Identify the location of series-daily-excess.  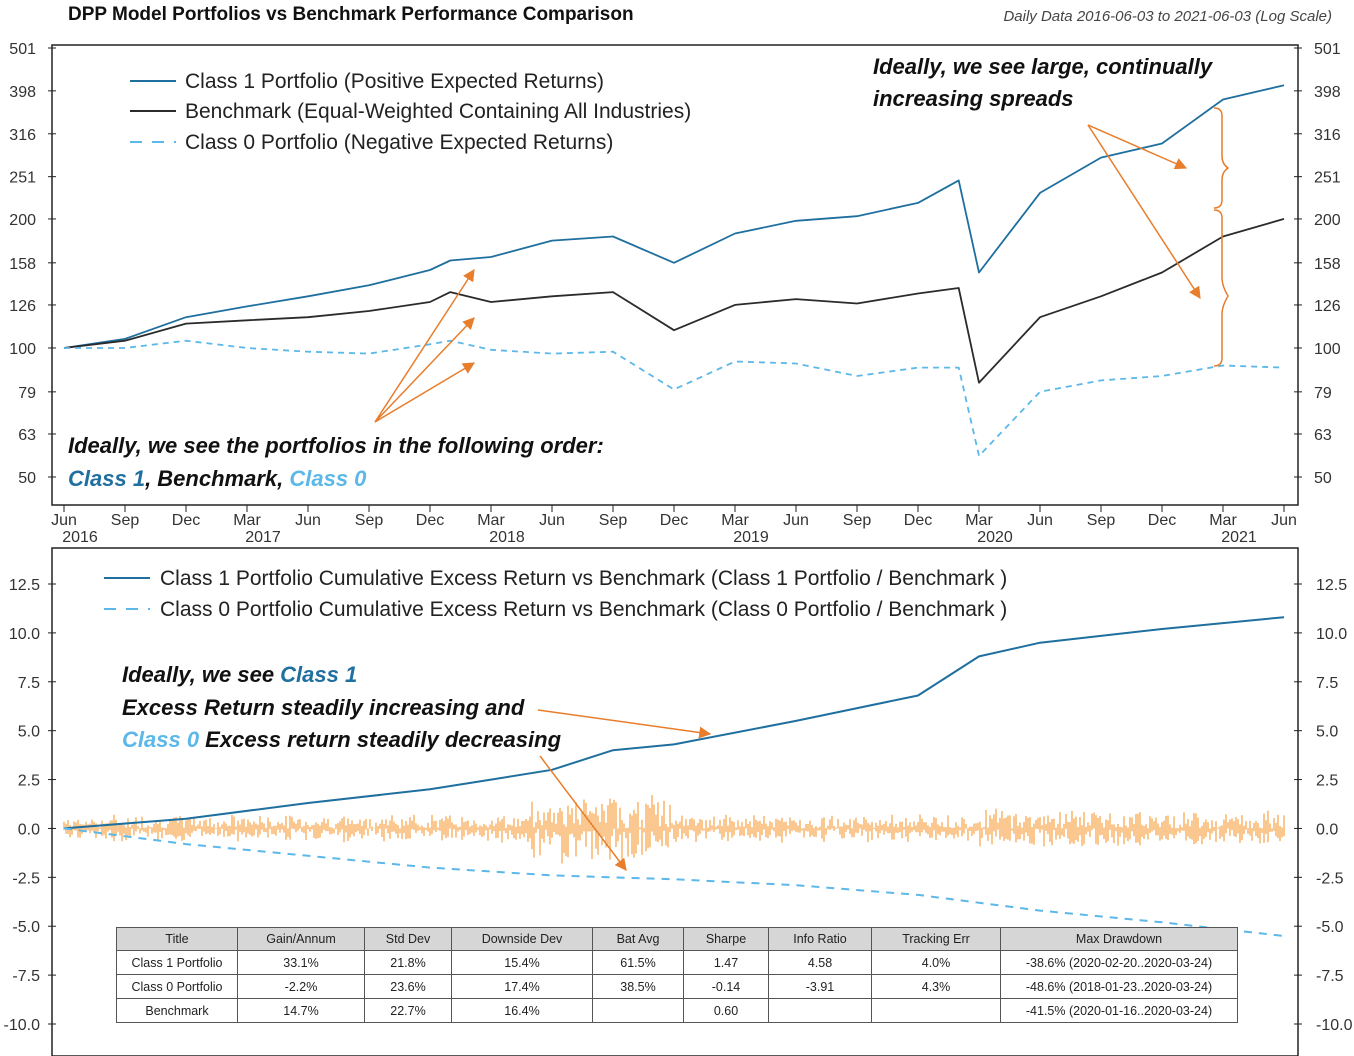
(674, 829).